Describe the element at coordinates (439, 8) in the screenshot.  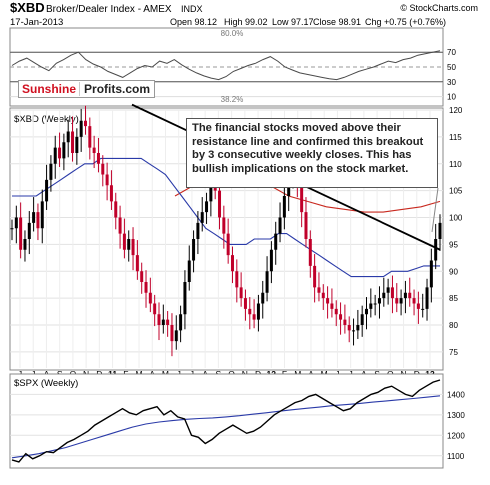
I see `stockcharts-credit: © StockCharts.com` at that location.